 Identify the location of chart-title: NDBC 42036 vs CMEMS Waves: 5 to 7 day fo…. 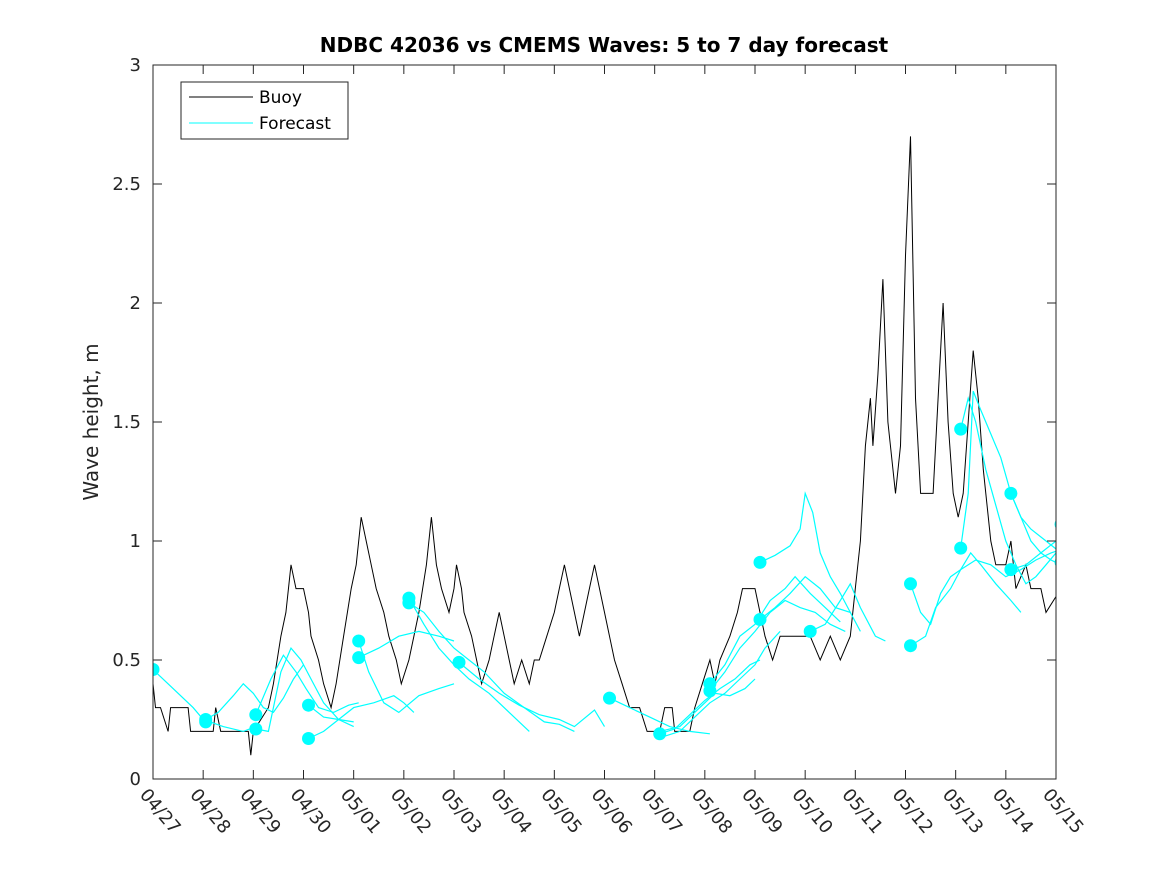
(604, 45).